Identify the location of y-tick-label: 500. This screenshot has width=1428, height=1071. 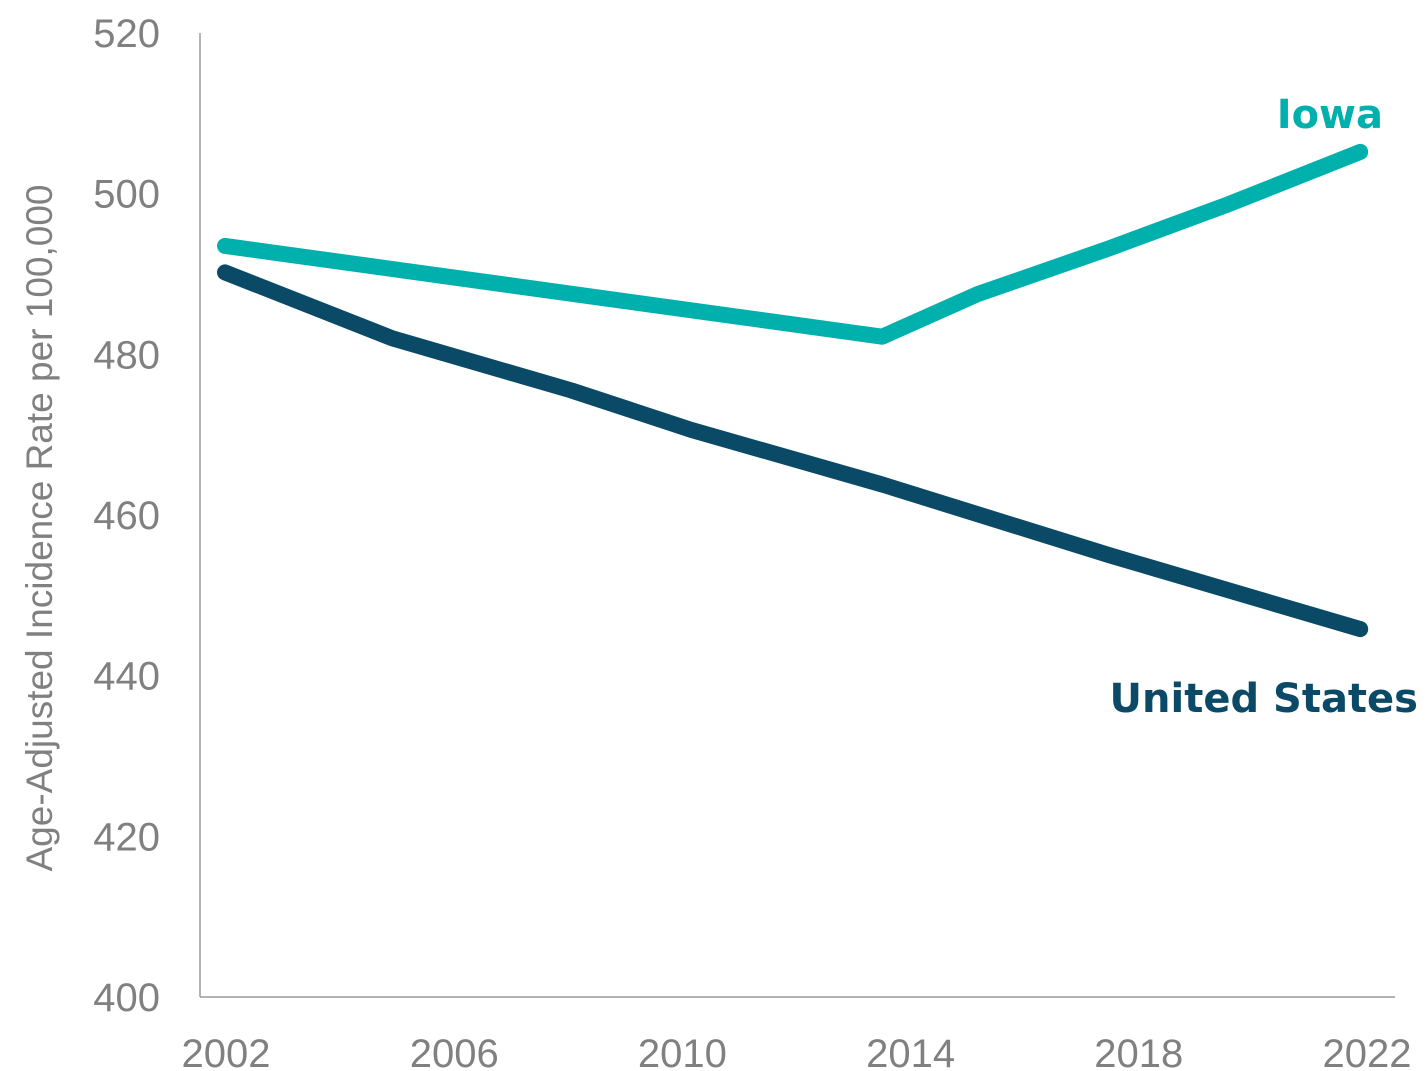
(126, 195).